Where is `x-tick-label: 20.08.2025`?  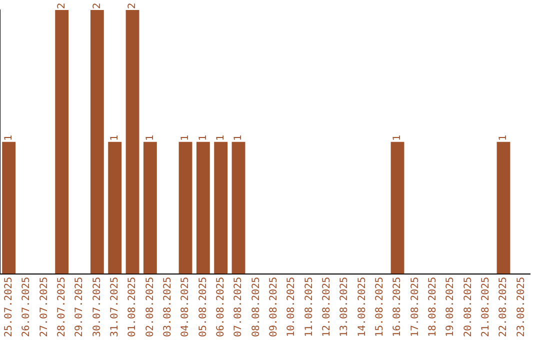
x-tick-label: 20.08.2025 is located at coordinates (468, 307).